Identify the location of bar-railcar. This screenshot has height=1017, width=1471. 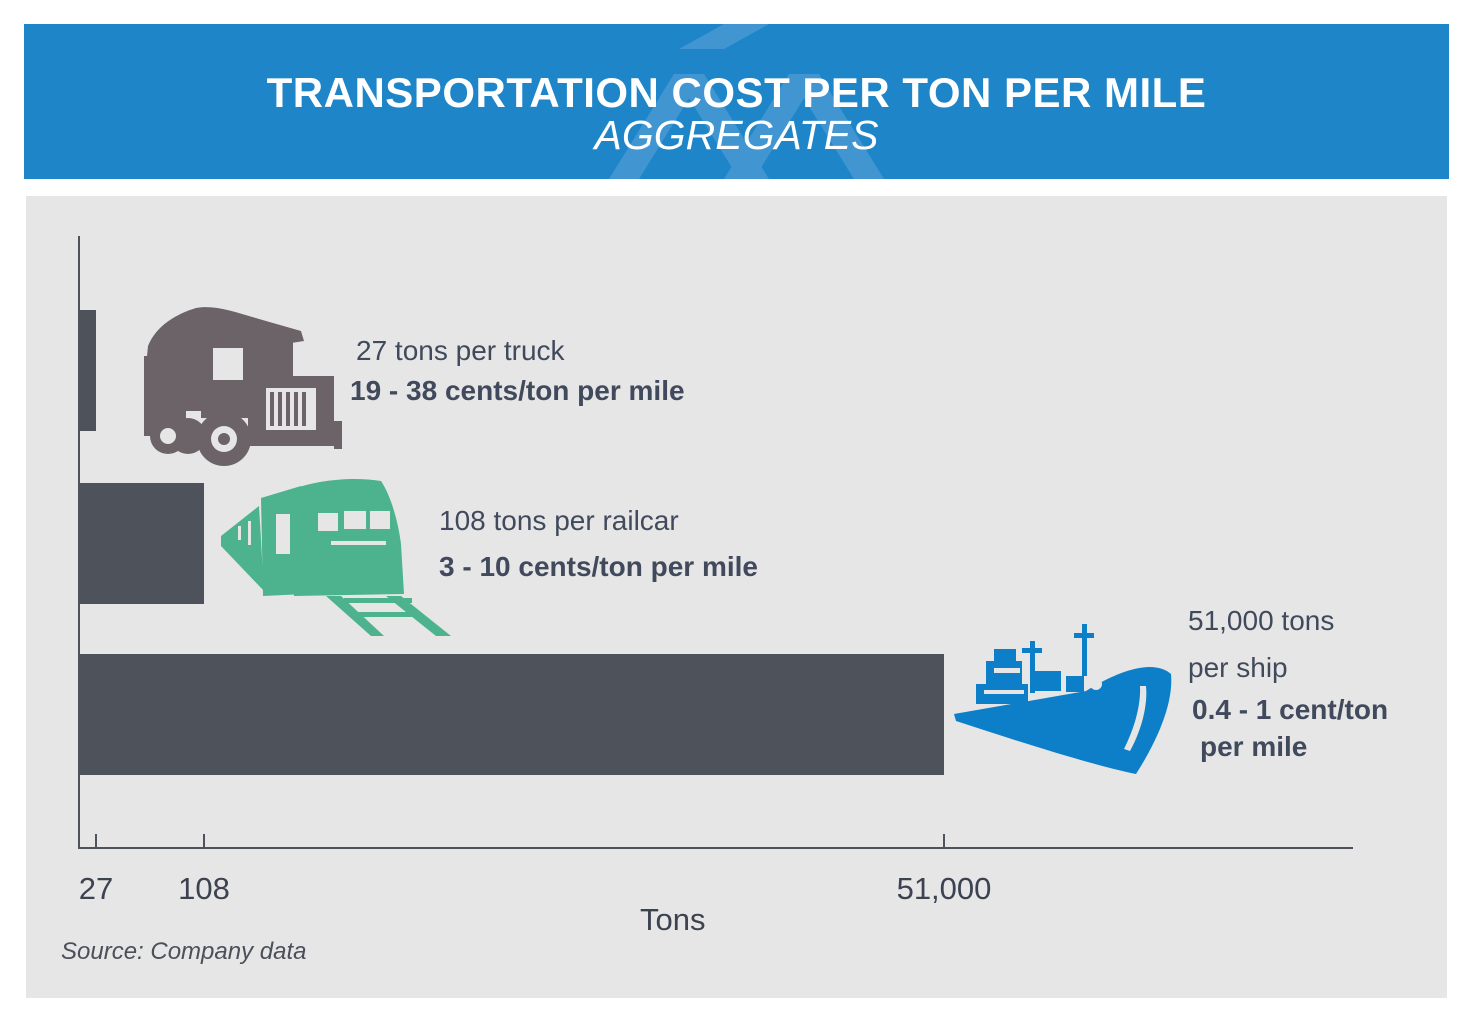
(141, 543).